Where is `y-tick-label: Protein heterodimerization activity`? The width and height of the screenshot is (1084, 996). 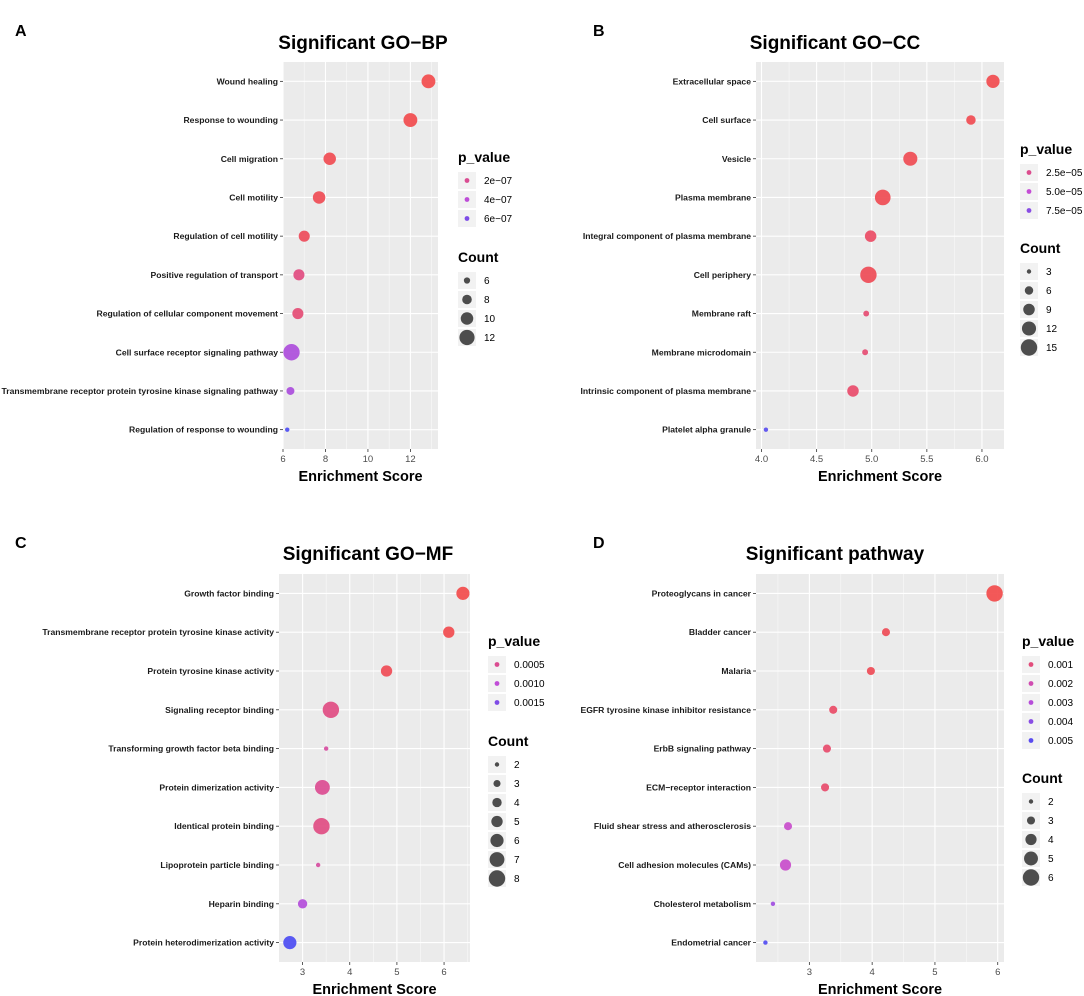 y-tick-label: Protein heterodimerization activity is located at coordinates (203, 943).